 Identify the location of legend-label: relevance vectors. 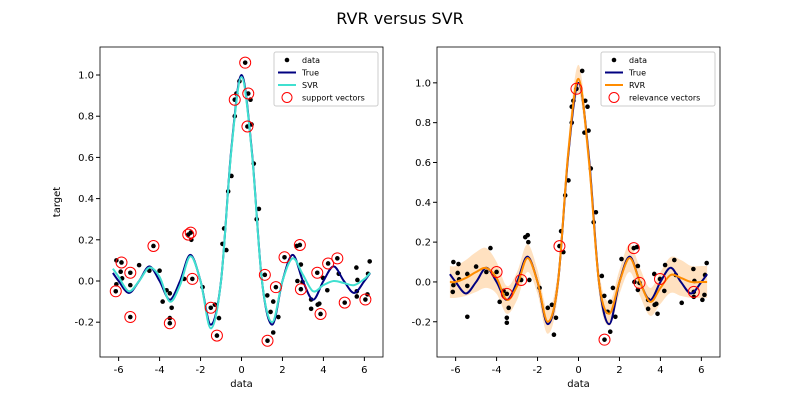
(664, 98).